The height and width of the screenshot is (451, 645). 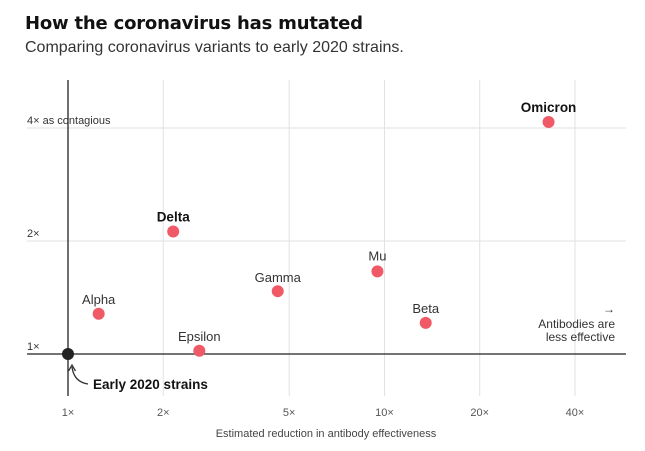 What do you see at coordinates (377, 255) in the screenshot?
I see `point-label-mu: Mu` at bounding box center [377, 255].